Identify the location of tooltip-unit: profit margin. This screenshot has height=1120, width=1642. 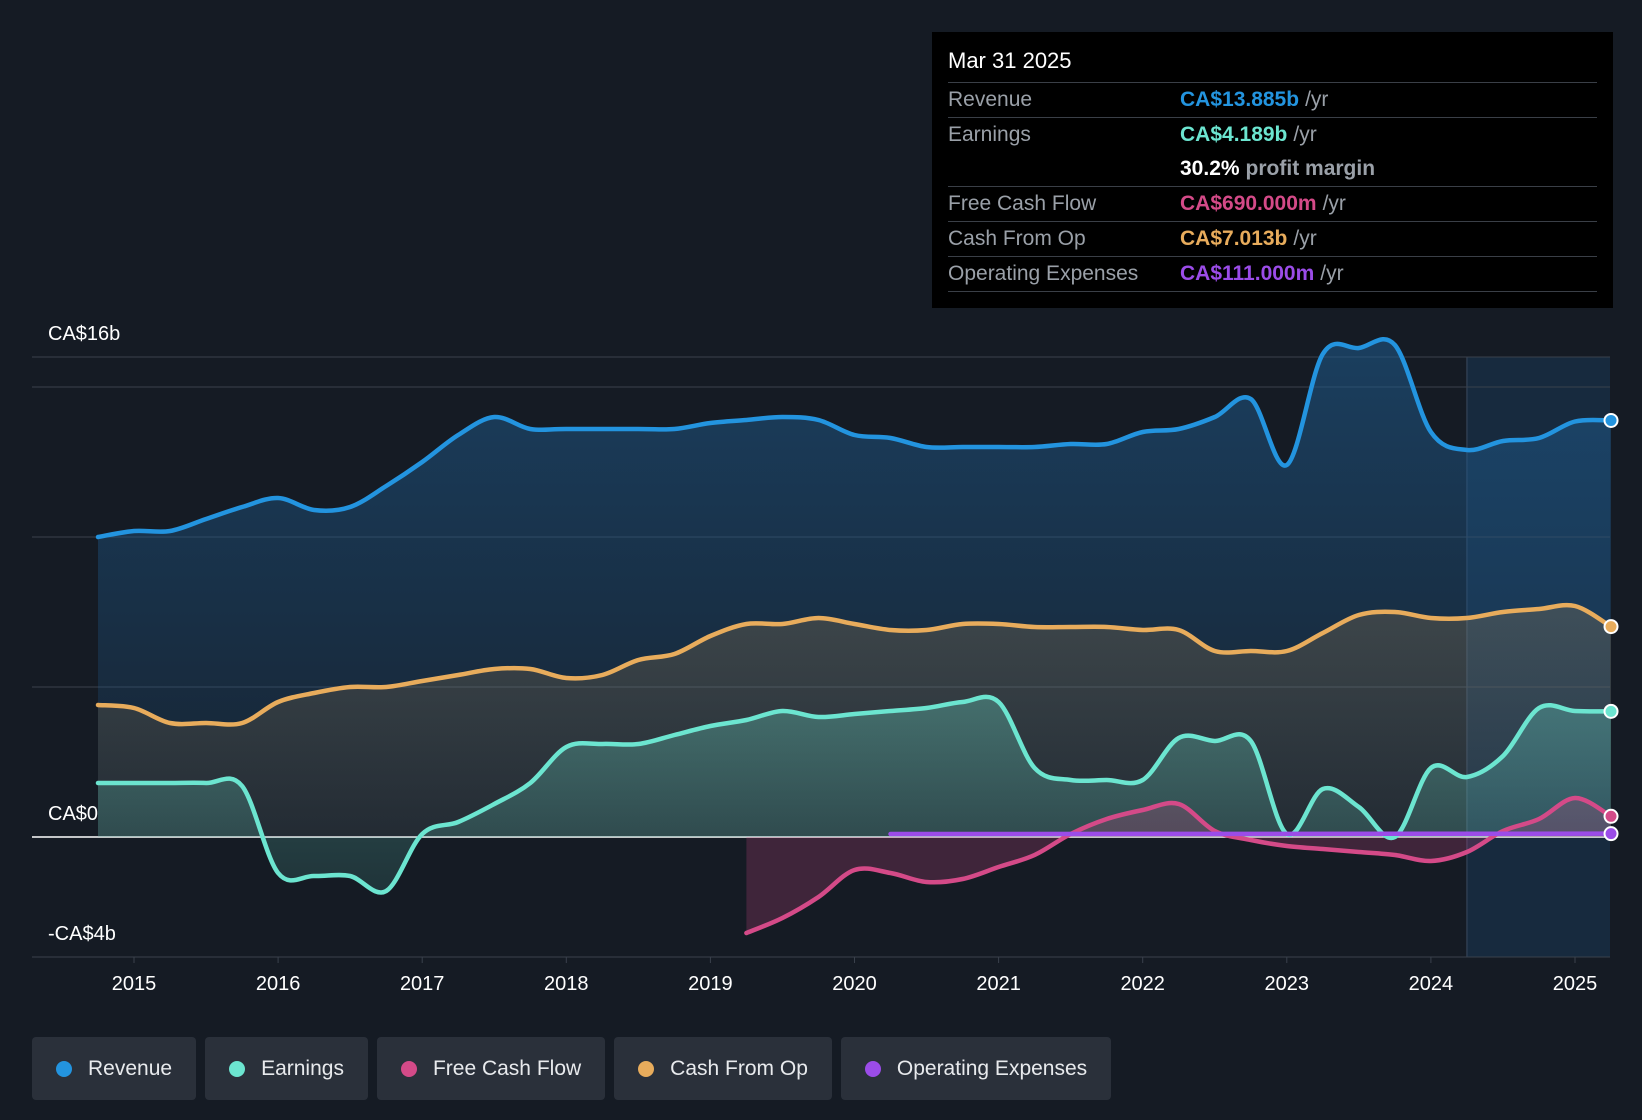
(1310, 168).